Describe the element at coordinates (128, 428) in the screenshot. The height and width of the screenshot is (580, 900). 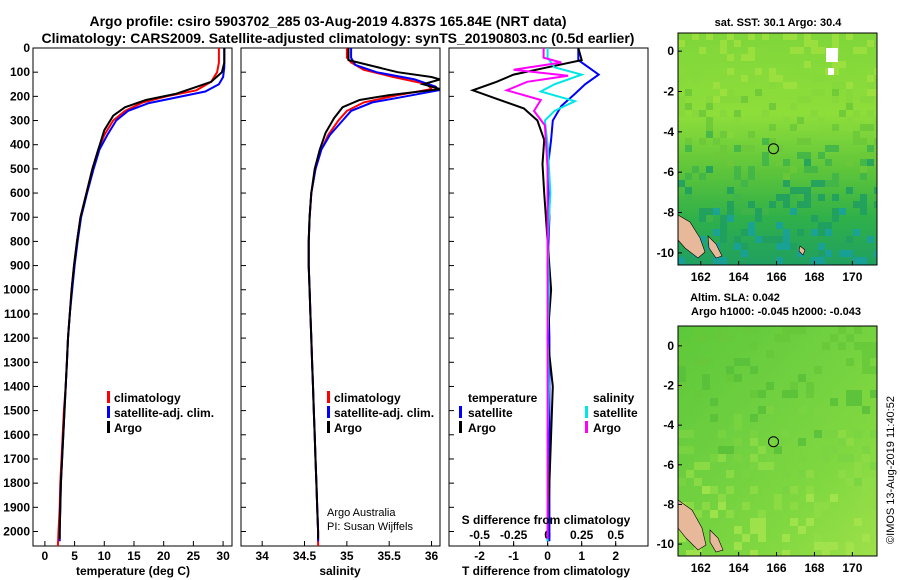
I see `legend-argo-label: Argo` at that location.